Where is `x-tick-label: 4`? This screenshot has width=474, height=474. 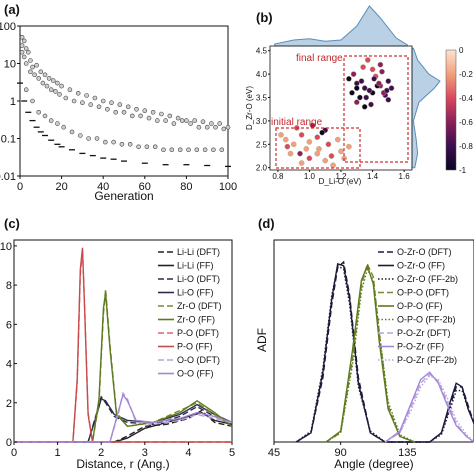 x-tick-label: 4 is located at coordinates (188, 453).